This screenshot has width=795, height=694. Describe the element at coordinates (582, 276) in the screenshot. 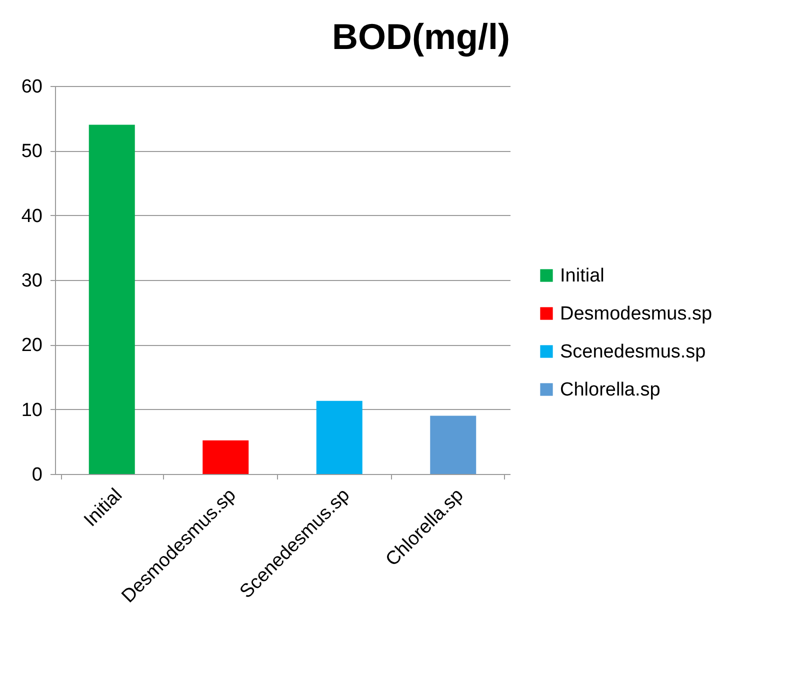

I see `legend-label: Initial` at that location.